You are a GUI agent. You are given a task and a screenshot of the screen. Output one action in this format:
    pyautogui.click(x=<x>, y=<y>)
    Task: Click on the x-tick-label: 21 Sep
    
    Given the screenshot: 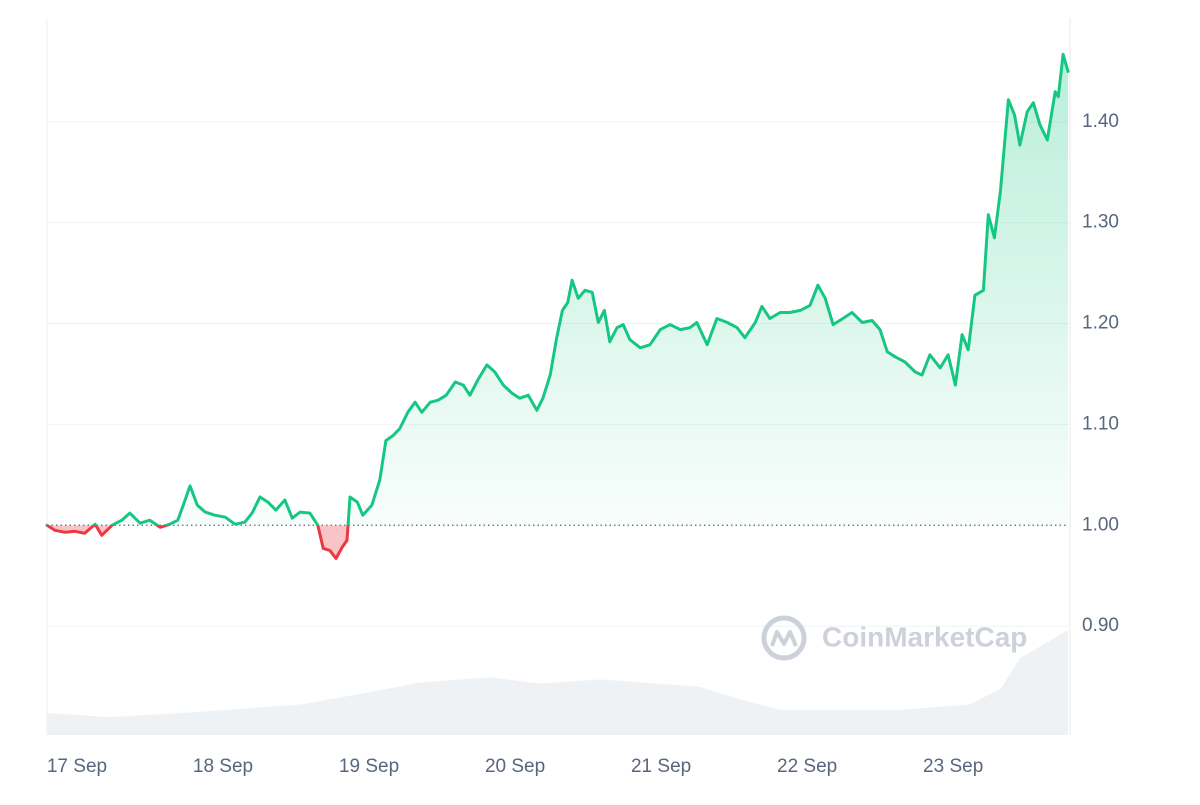 What is the action you would take?
    pyautogui.click(x=661, y=766)
    